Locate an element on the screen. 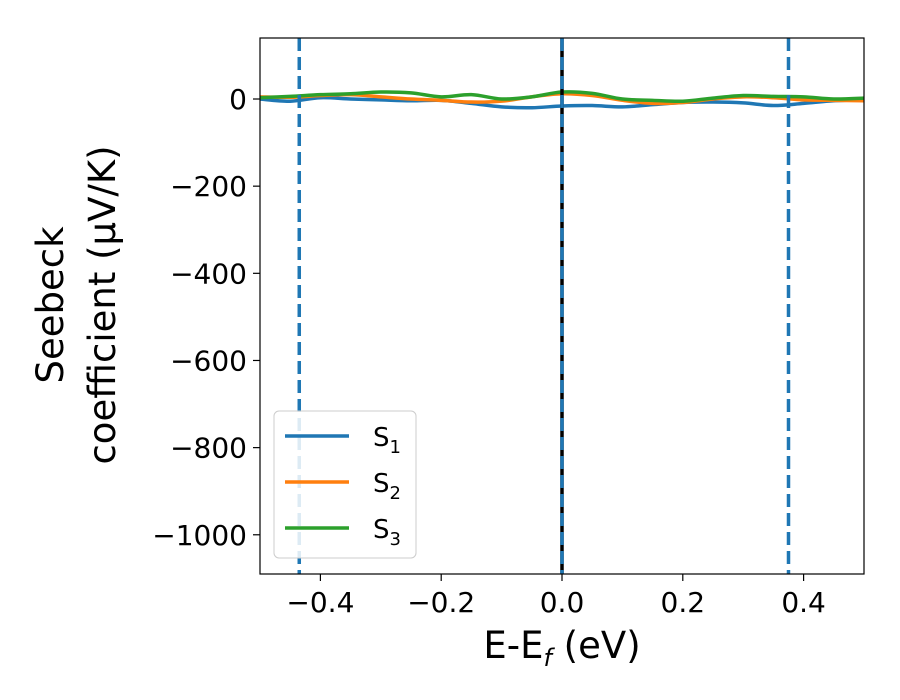  y-tick-label: −200 is located at coordinates (208, 186).